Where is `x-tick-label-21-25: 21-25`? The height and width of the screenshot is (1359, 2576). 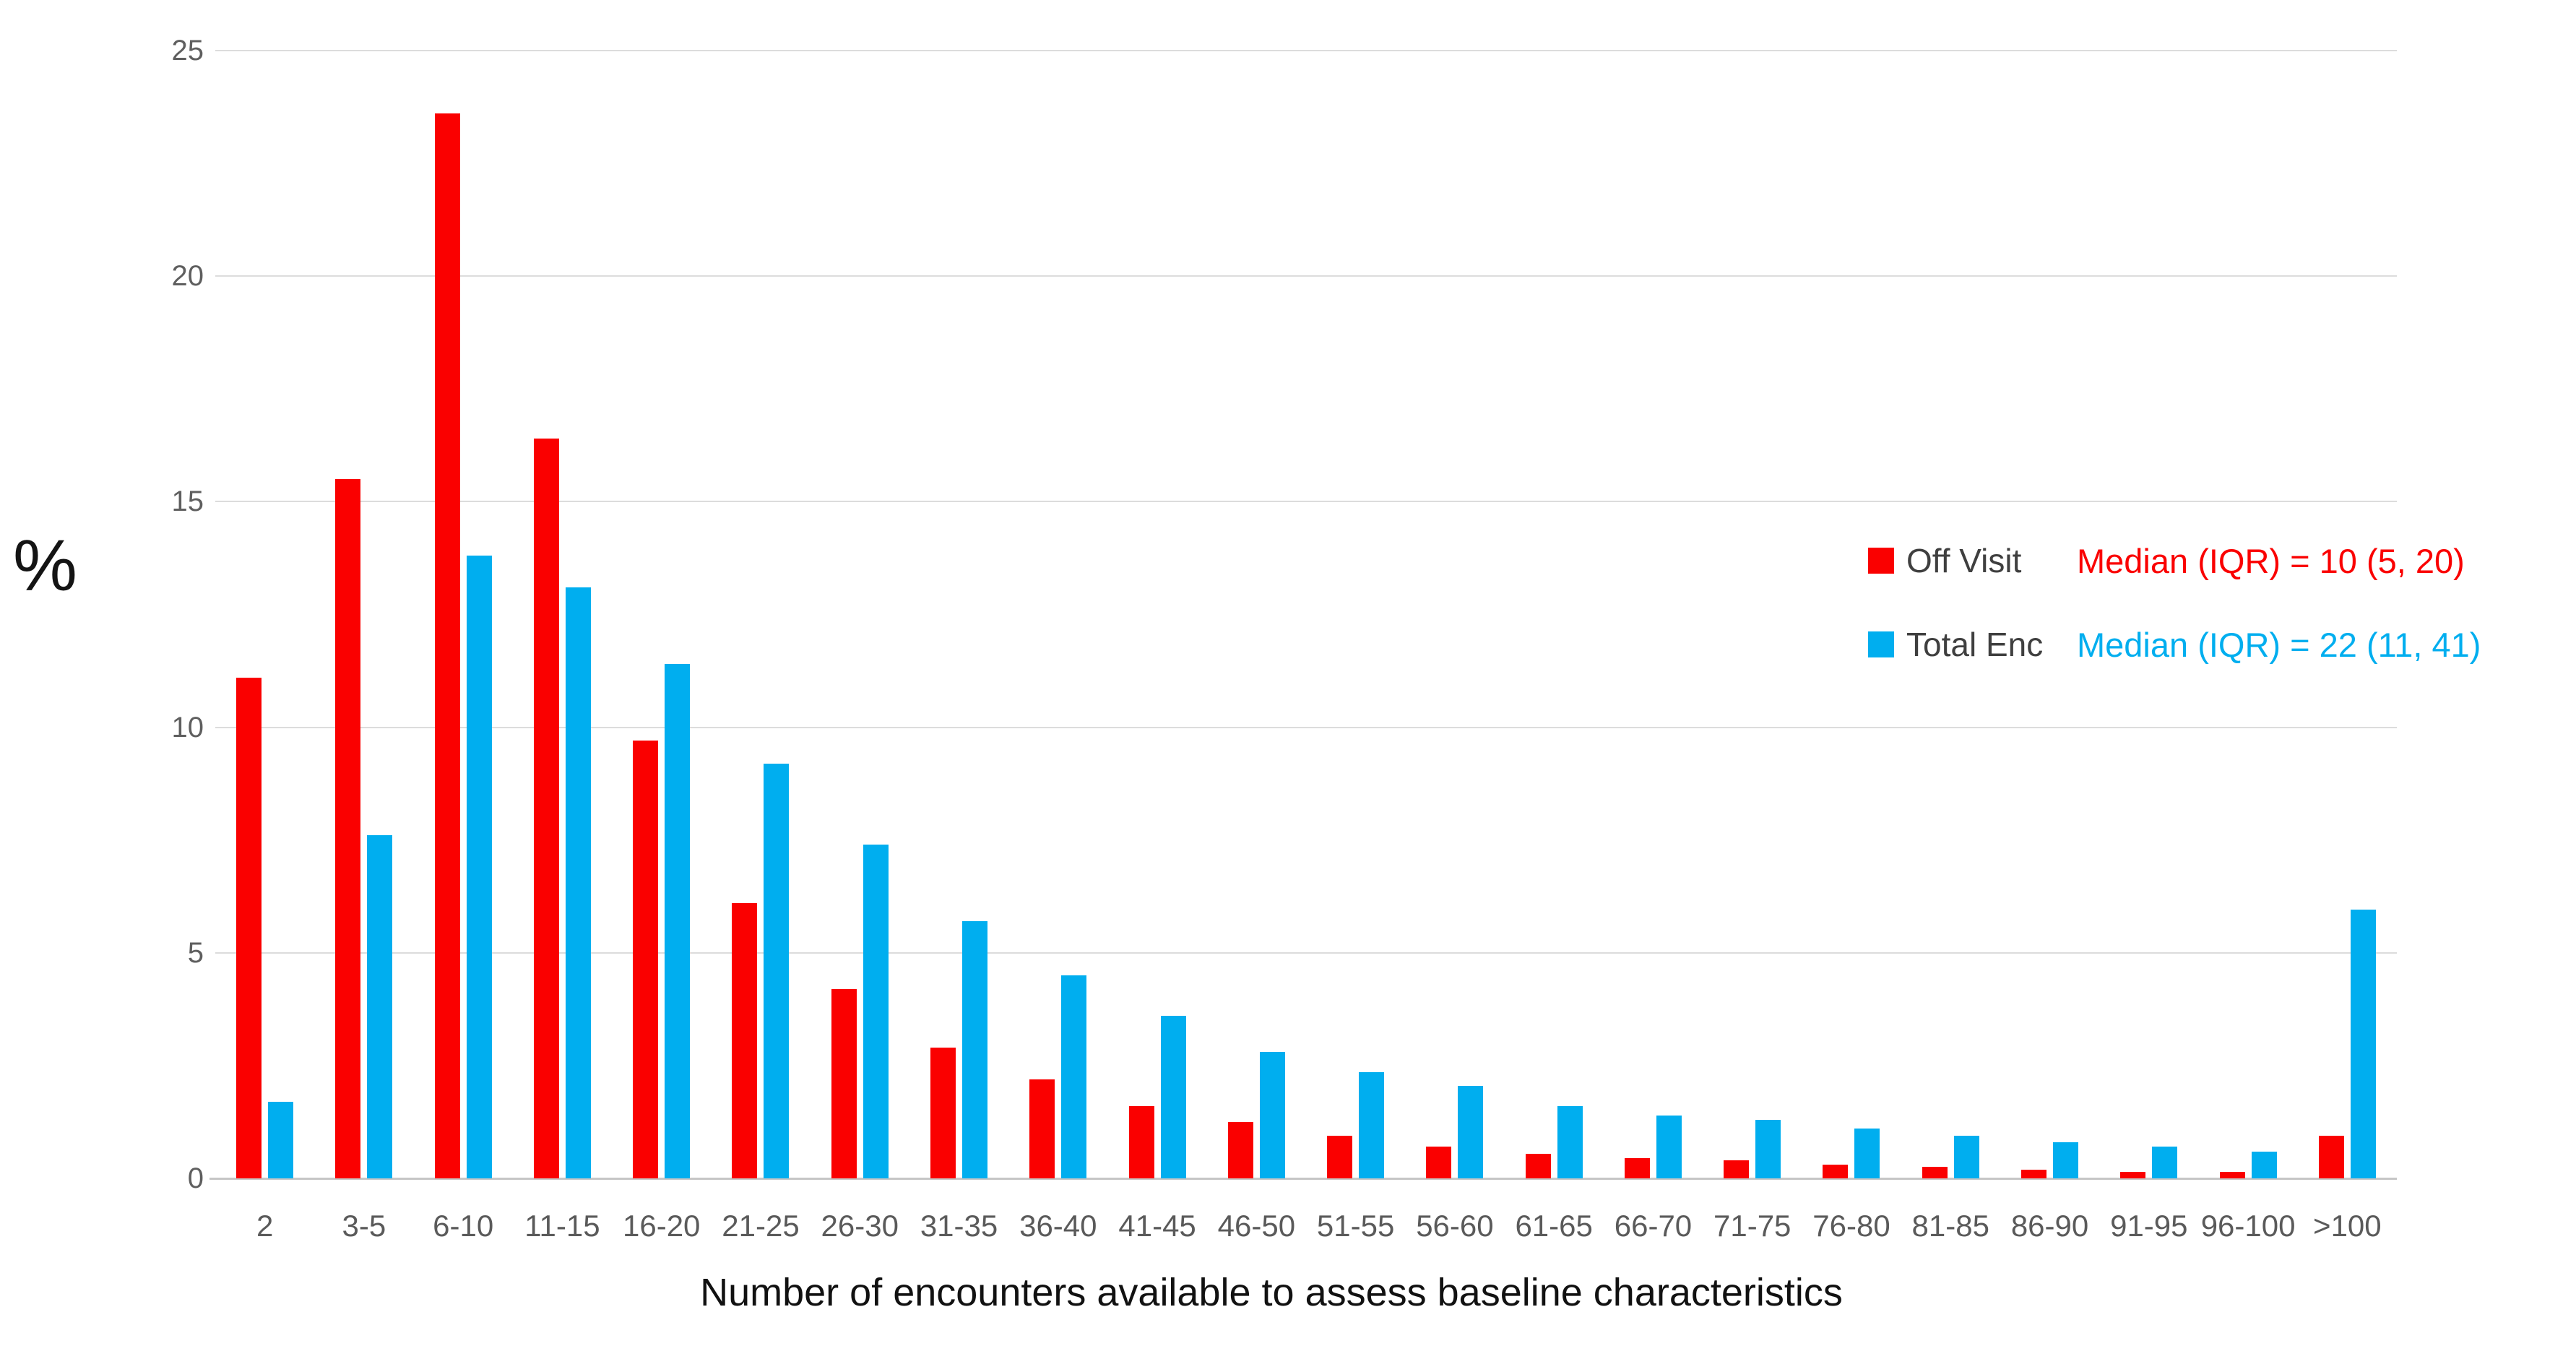
x-tick-label-21-25: 21-25 is located at coordinates (761, 1226).